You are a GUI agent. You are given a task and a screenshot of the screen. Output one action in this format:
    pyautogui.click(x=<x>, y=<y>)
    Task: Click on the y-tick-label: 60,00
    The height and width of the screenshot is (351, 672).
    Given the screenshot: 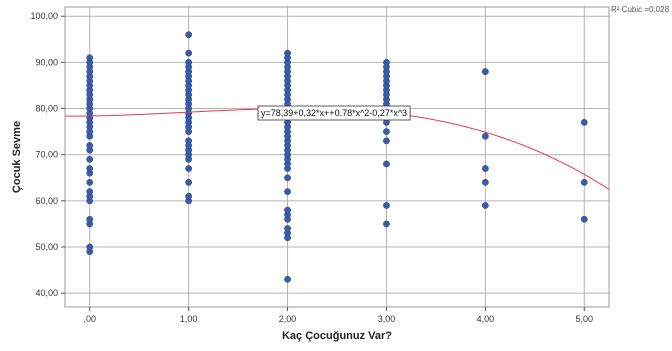 What is the action you would take?
    pyautogui.click(x=46, y=201)
    